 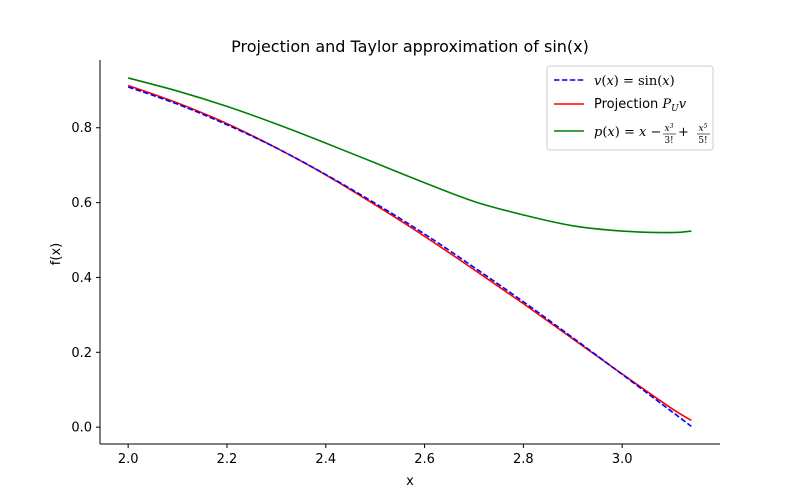 I want to click on x-tick-label: 2.4, so click(x=325, y=459).